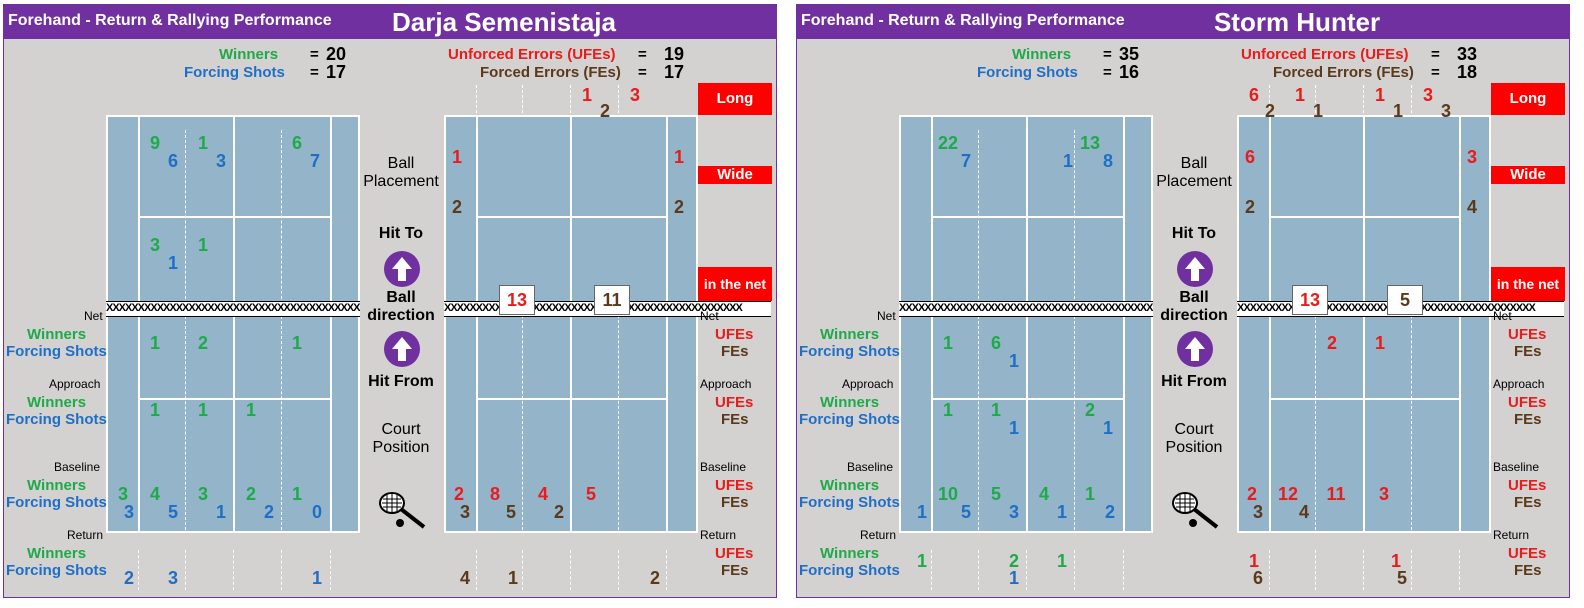 The width and height of the screenshot is (1584, 608). Describe the element at coordinates (296, 494) in the screenshot. I see `baseline-winners-value: 1` at that location.